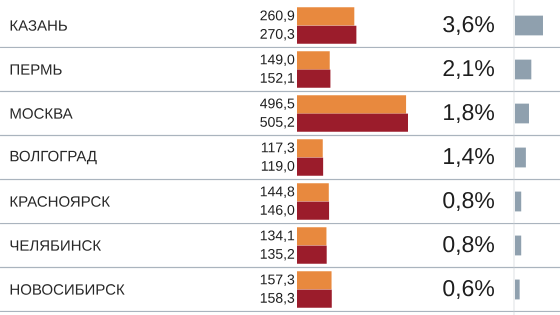  What do you see at coordinates (277, 254) in the screenshot?
I see `data-label: 135,2` at bounding box center [277, 254].